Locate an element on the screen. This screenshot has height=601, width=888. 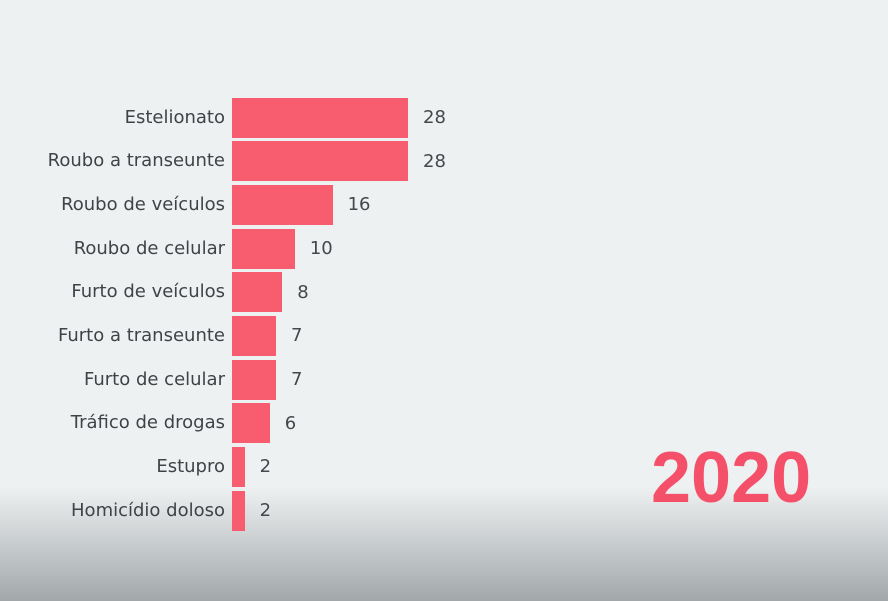
bar-row: Roubo a transeunte 28 is located at coordinates (223, 161).